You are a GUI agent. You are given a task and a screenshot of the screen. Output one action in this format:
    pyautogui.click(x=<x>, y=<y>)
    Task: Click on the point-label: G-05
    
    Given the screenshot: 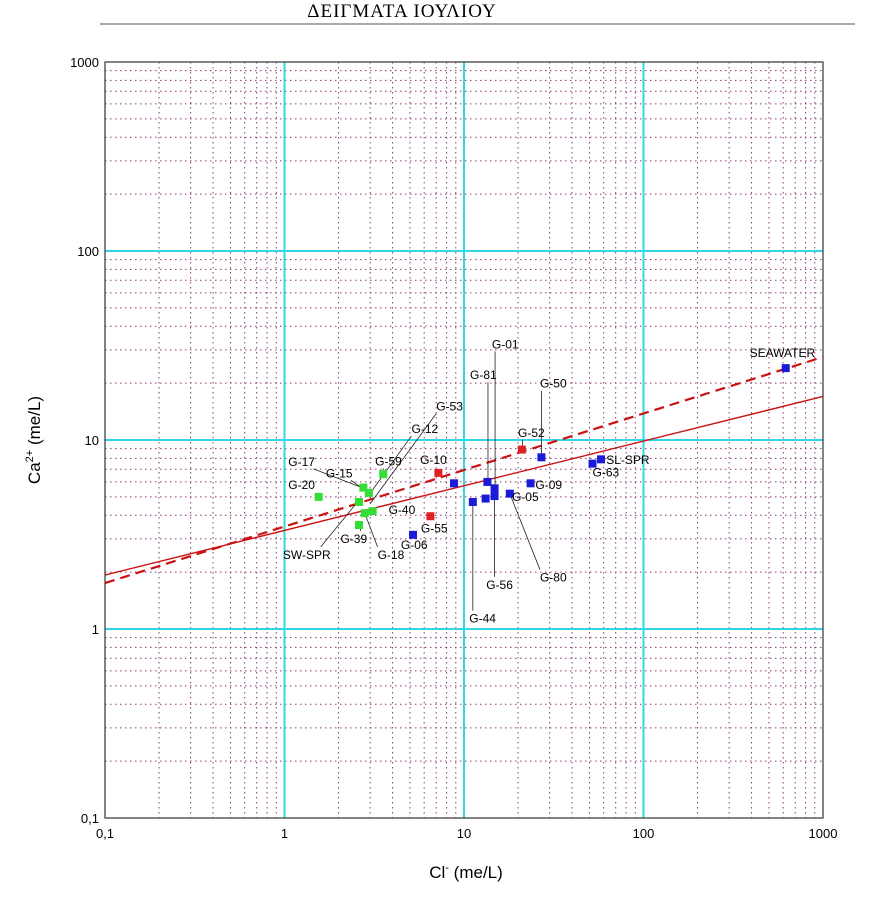 What is the action you would take?
    pyautogui.click(x=525, y=497)
    